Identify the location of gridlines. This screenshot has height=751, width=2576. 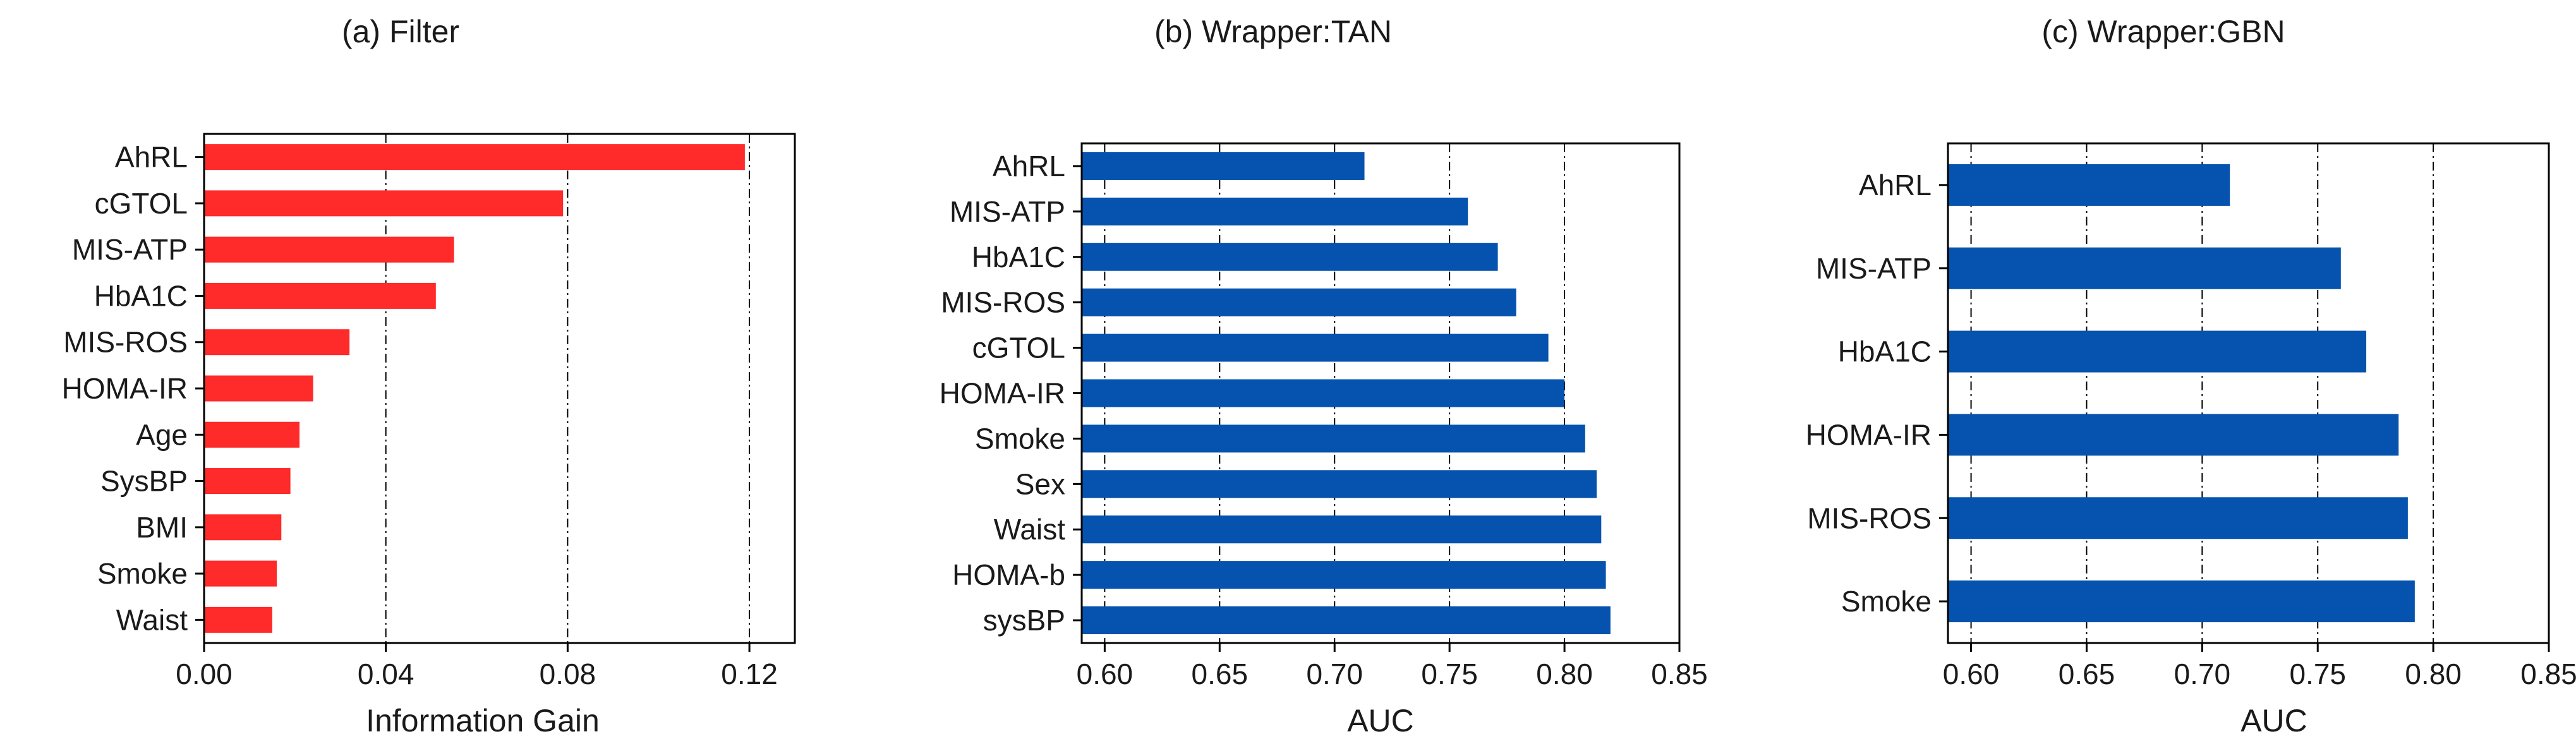
(2259, 393).